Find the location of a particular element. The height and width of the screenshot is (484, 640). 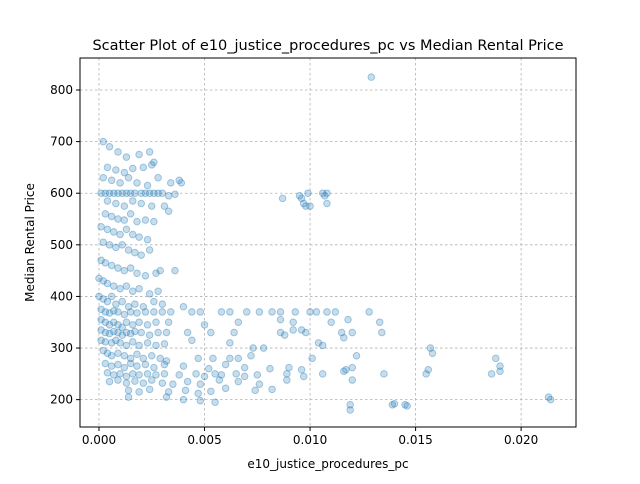

x-tick-label: 0.015 is located at coordinates (415, 440).